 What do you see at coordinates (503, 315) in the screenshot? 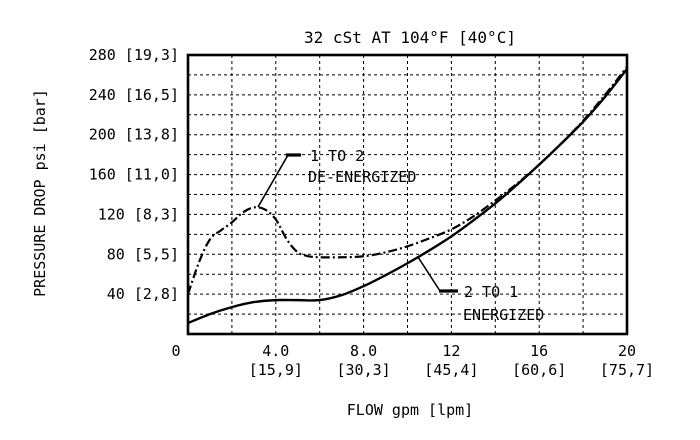
I see `series-label-line: ENERGIZED` at bounding box center [503, 315].